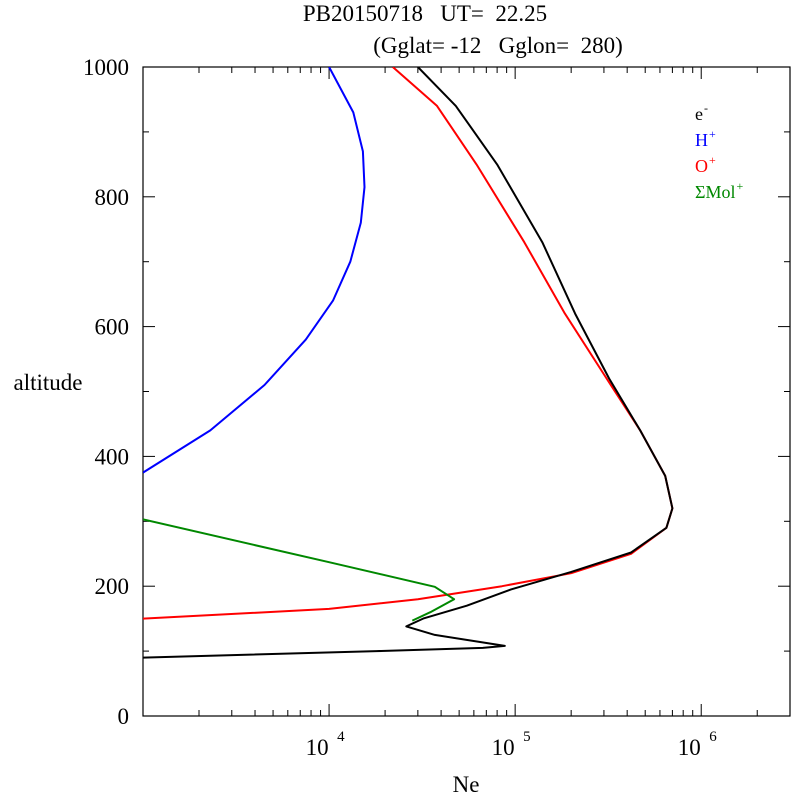  What do you see at coordinates (699, 114) in the screenshot?
I see `legend-entry: e` at bounding box center [699, 114].